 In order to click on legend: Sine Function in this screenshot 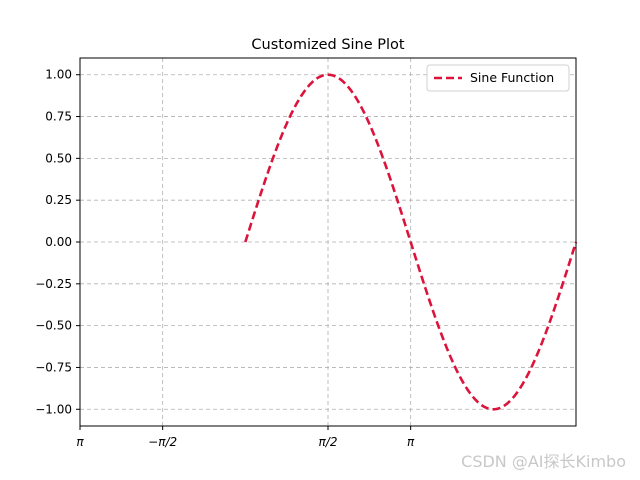, I will do `click(498, 78)`.